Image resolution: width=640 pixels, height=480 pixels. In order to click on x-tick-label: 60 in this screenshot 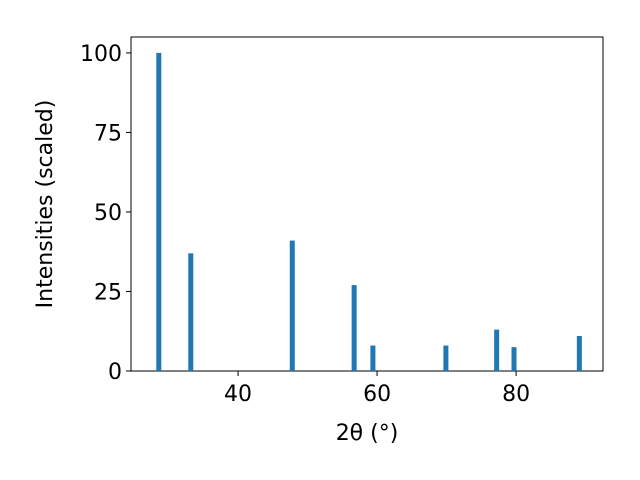, I will do `click(377, 394)`.